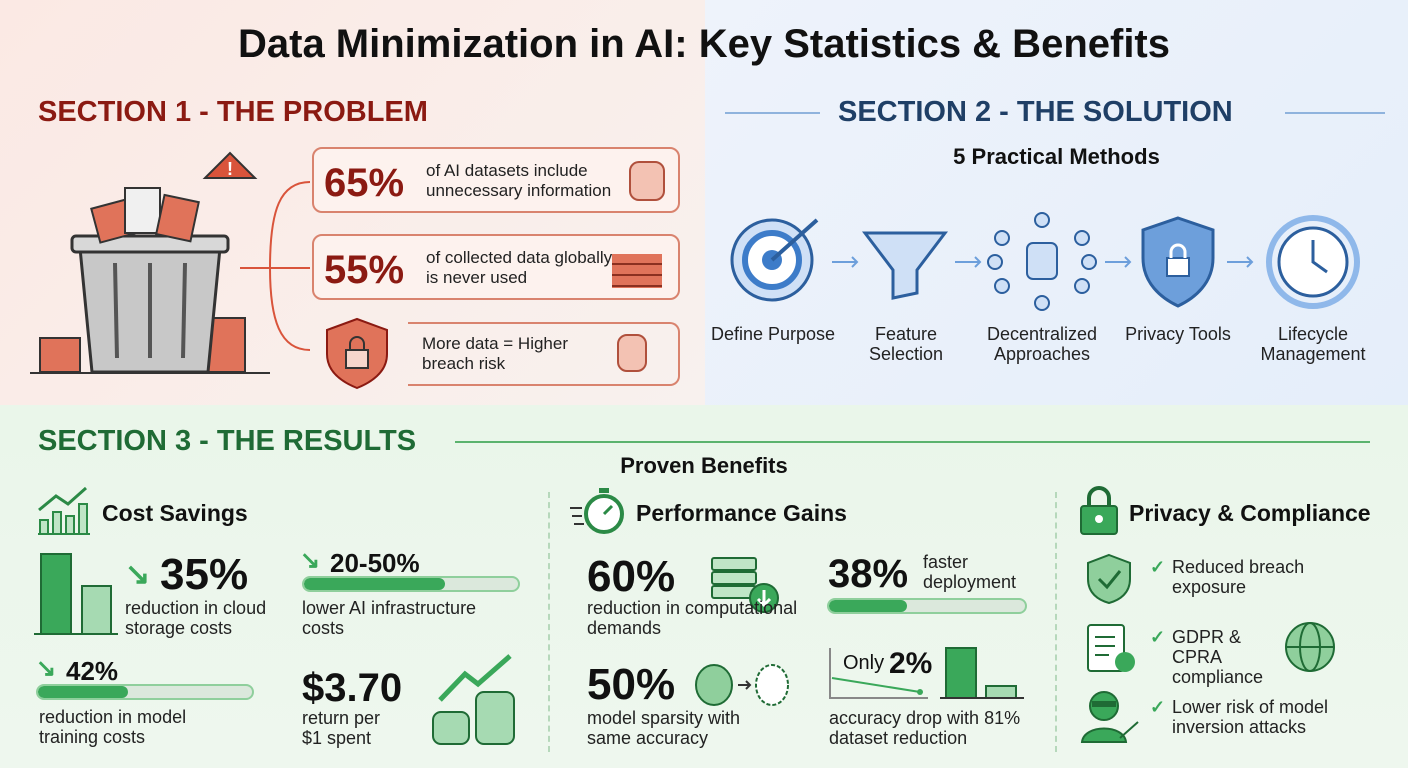  I want to click on stat-value: 2%, so click(911, 663).